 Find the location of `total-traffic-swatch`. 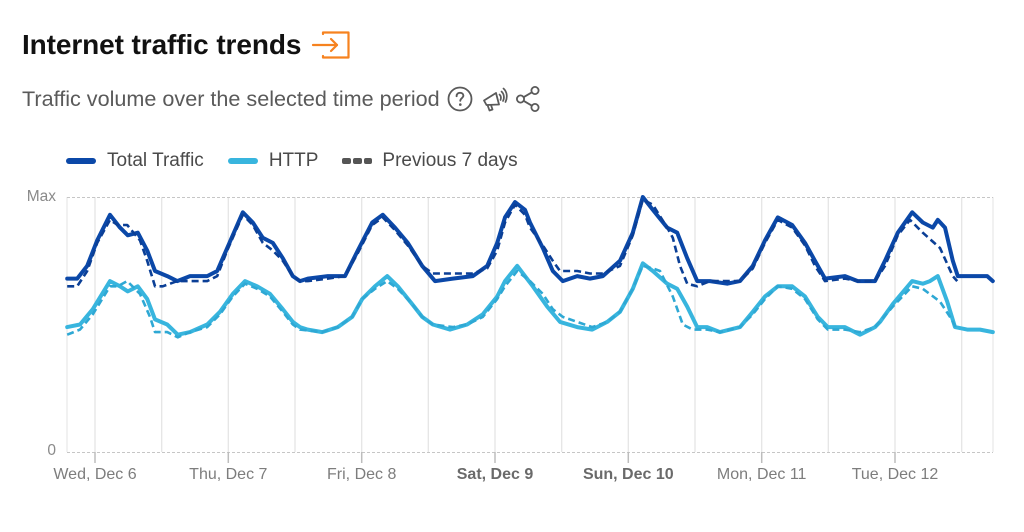

total-traffic-swatch is located at coordinates (81, 161).